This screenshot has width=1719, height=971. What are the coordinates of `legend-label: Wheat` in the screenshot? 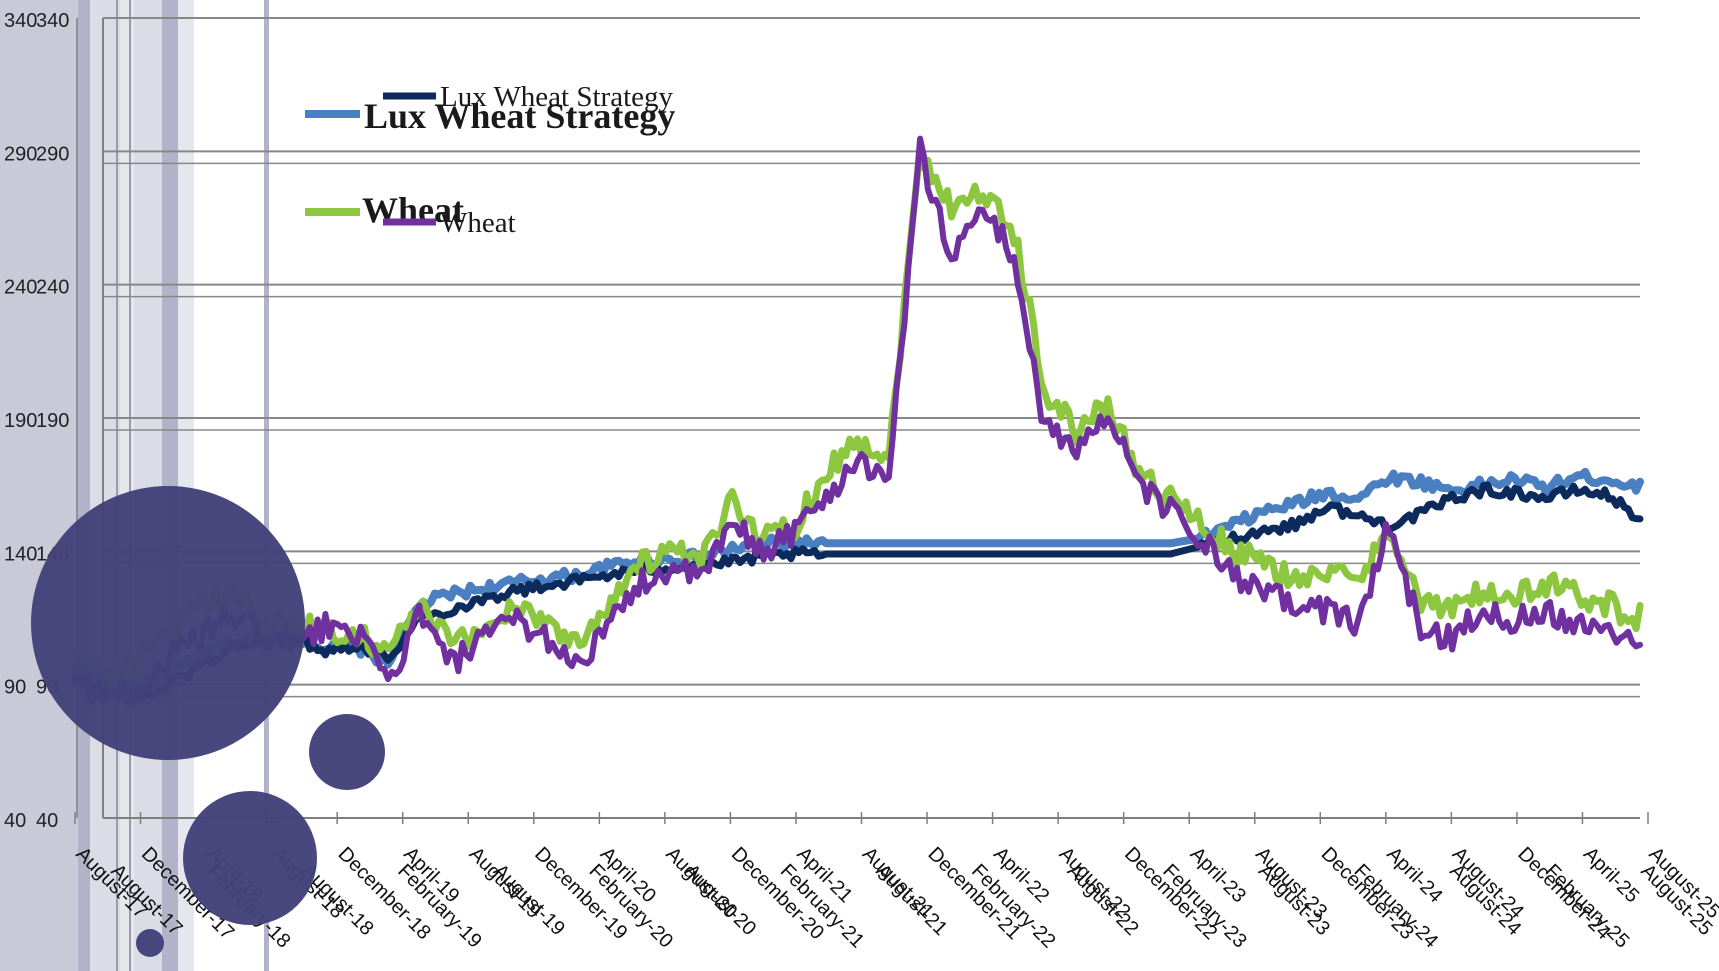 It's located at (478, 223).